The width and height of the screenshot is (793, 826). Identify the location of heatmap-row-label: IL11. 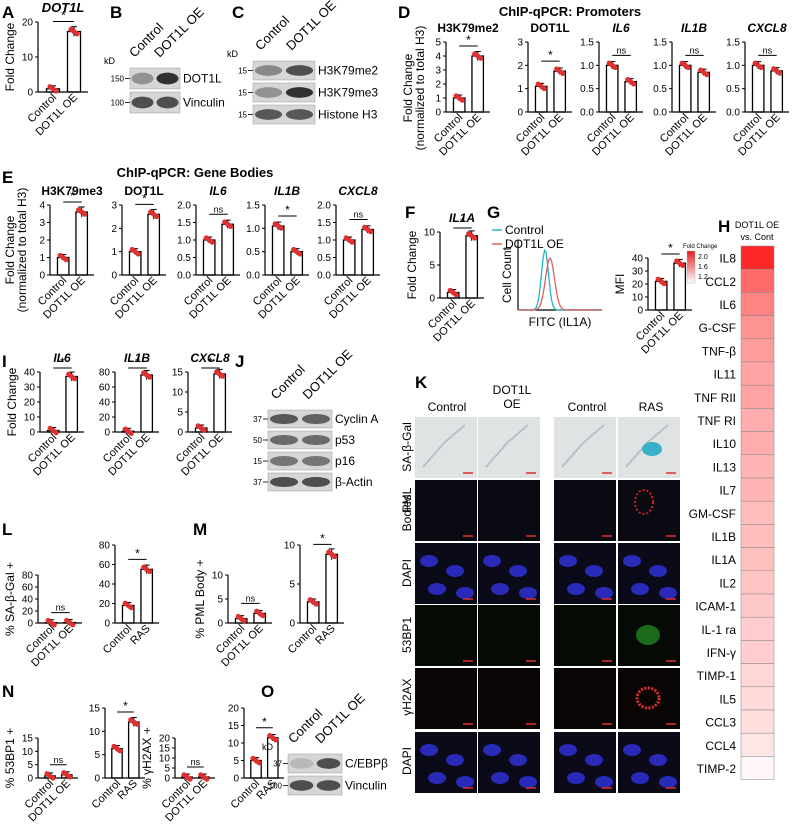
(725, 375).